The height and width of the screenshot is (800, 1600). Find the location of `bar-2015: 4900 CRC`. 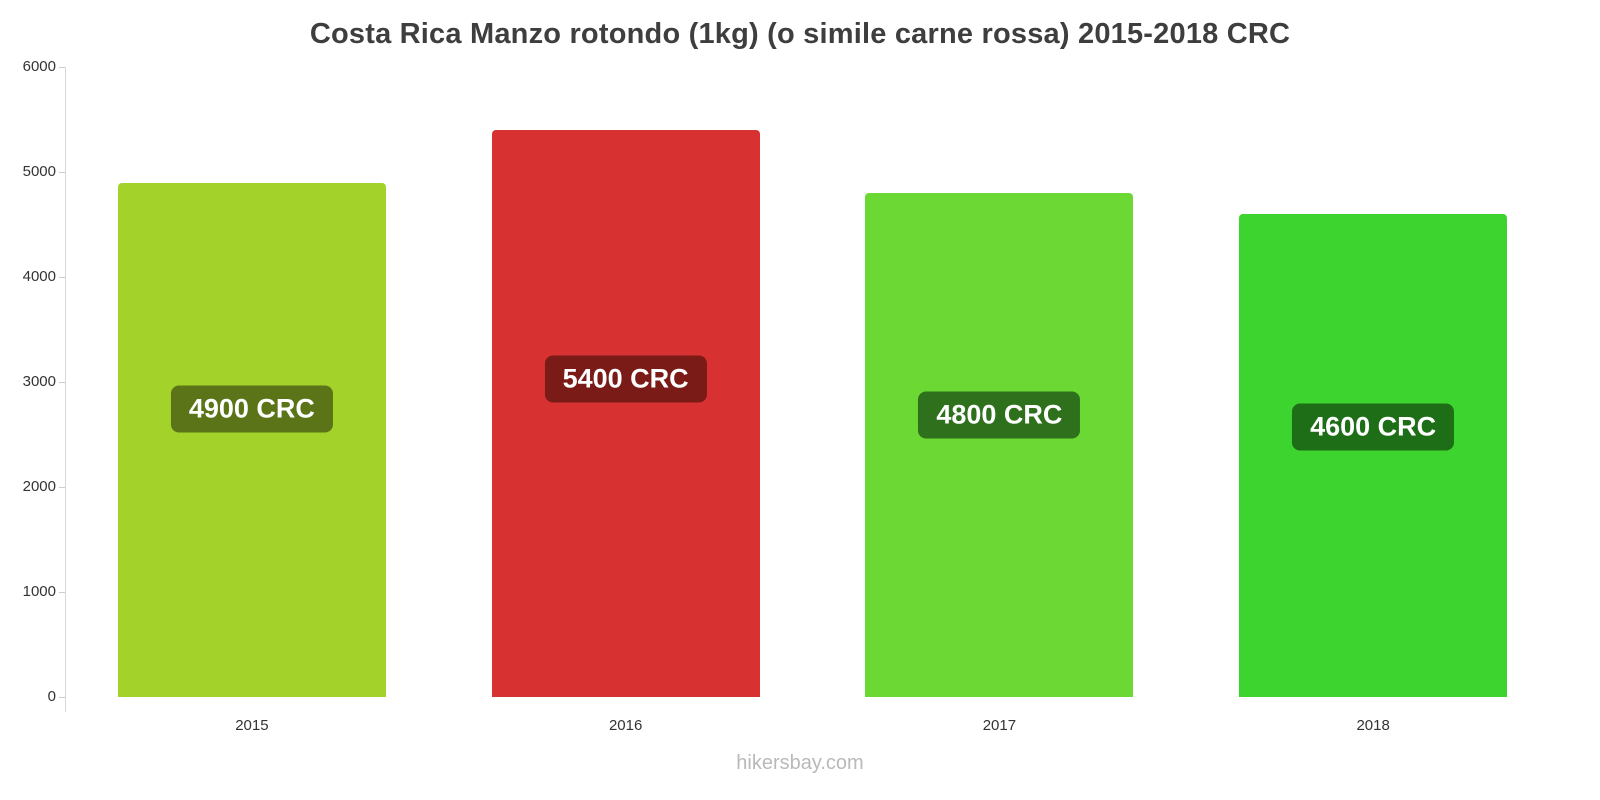

bar-2015: 4900 CRC is located at coordinates (251, 439).